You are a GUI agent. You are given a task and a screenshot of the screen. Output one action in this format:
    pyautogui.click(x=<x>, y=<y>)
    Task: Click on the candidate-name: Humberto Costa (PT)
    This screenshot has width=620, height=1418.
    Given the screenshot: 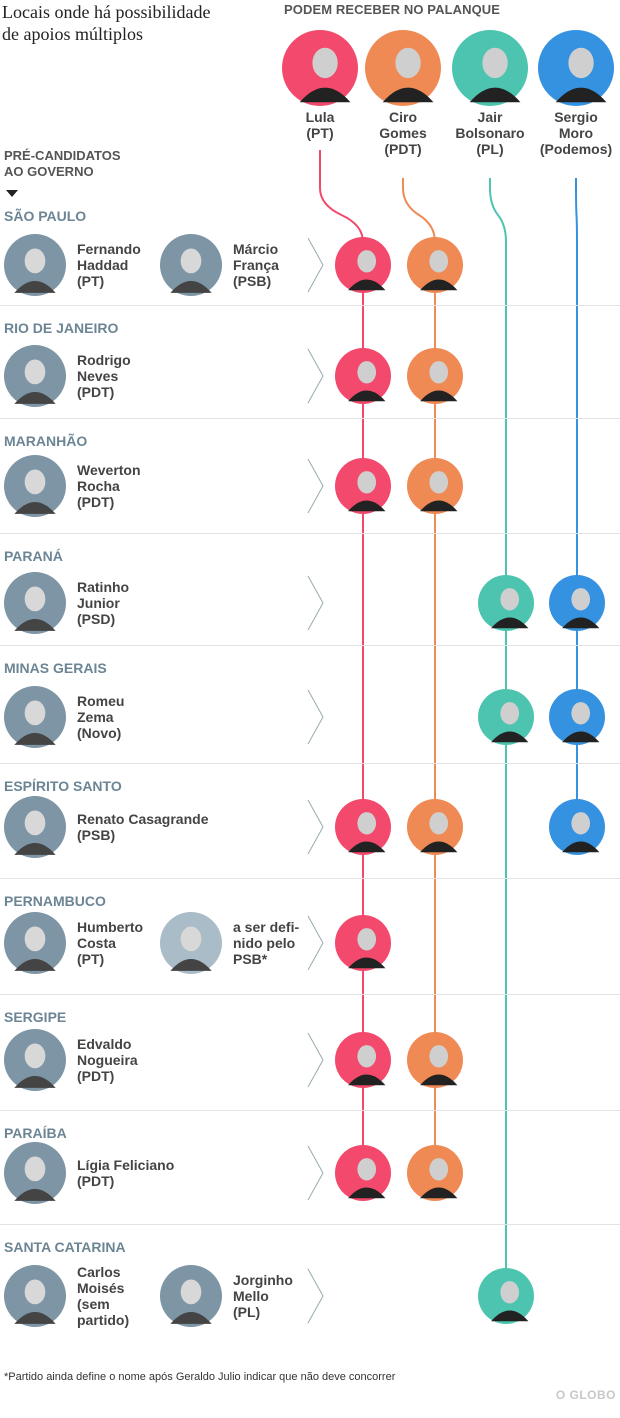 What is the action you would take?
    pyautogui.click(x=110, y=943)
    